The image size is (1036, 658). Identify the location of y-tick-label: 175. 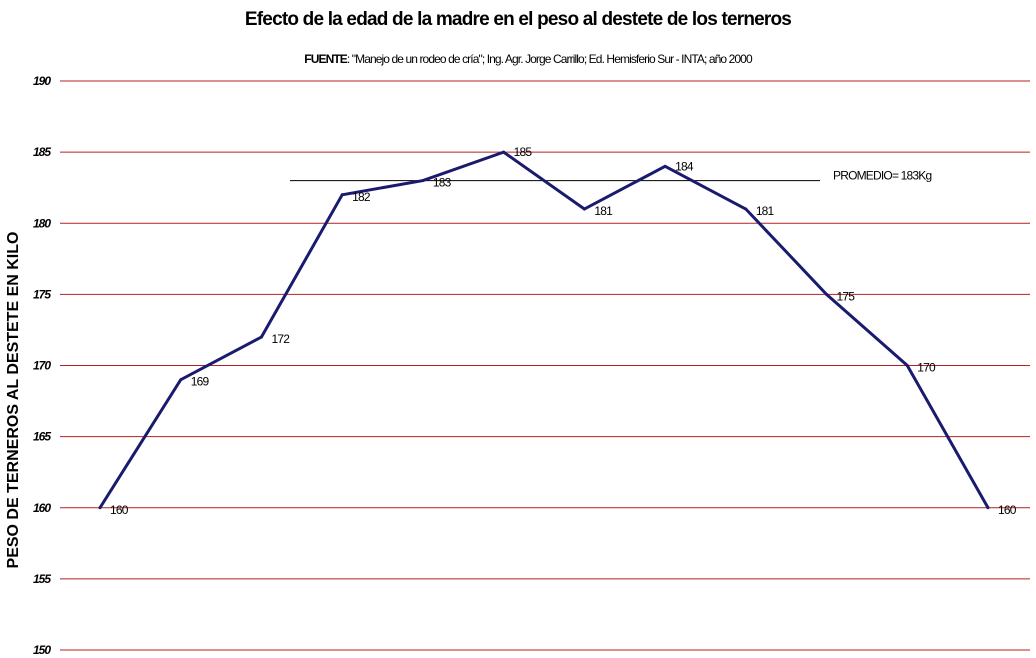
(42, 294).